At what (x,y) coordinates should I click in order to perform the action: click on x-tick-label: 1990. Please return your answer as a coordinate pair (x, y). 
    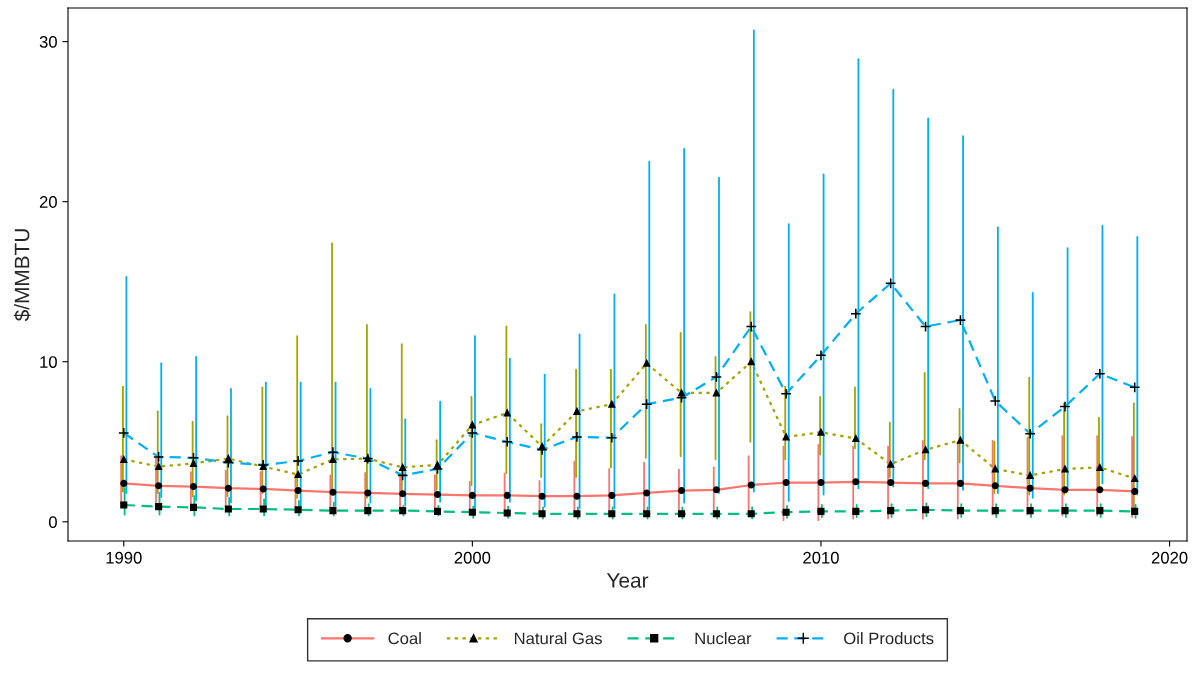
    Looking at the image, I should click on (124, 557).